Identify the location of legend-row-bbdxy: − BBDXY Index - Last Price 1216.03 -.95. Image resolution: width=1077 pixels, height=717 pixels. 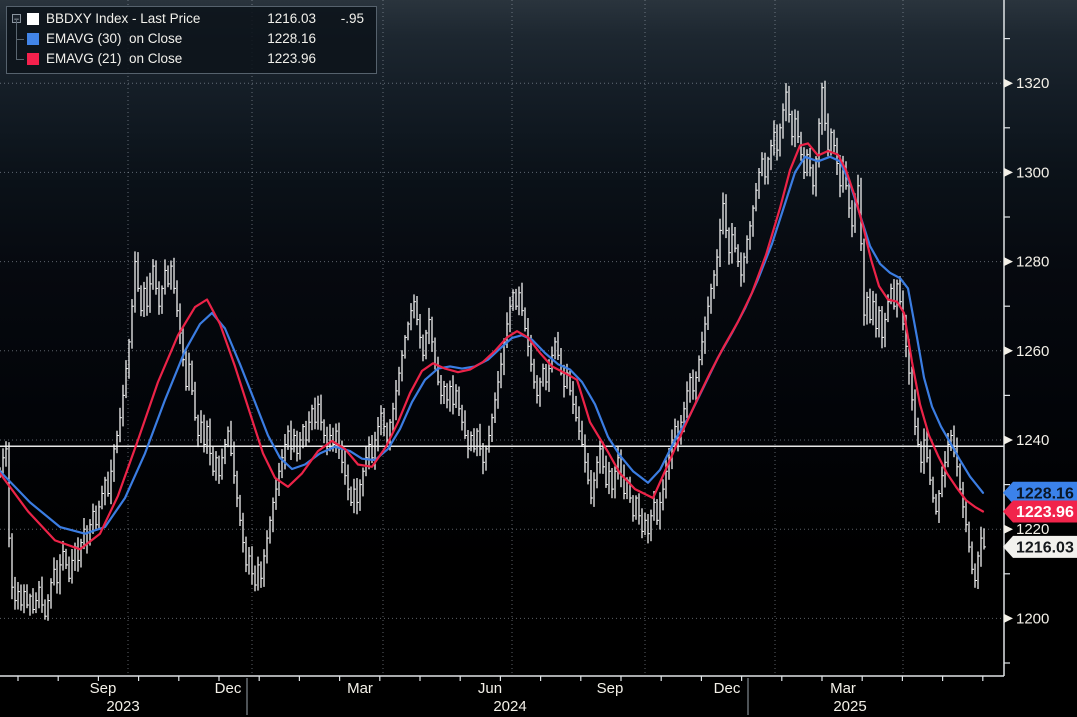
(190, 19).